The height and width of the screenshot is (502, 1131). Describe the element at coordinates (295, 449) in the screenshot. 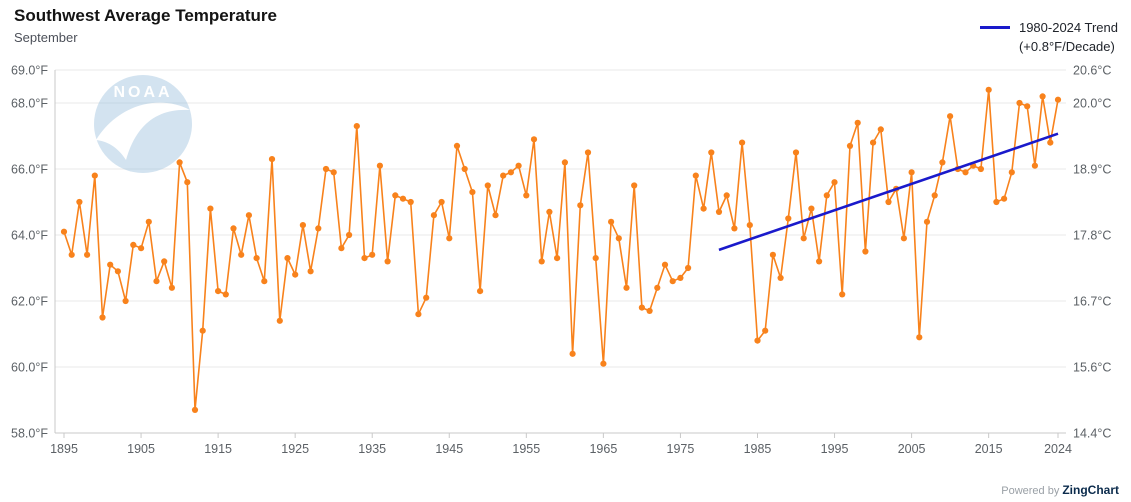

I see `x-axis-label: 1925` at that location.